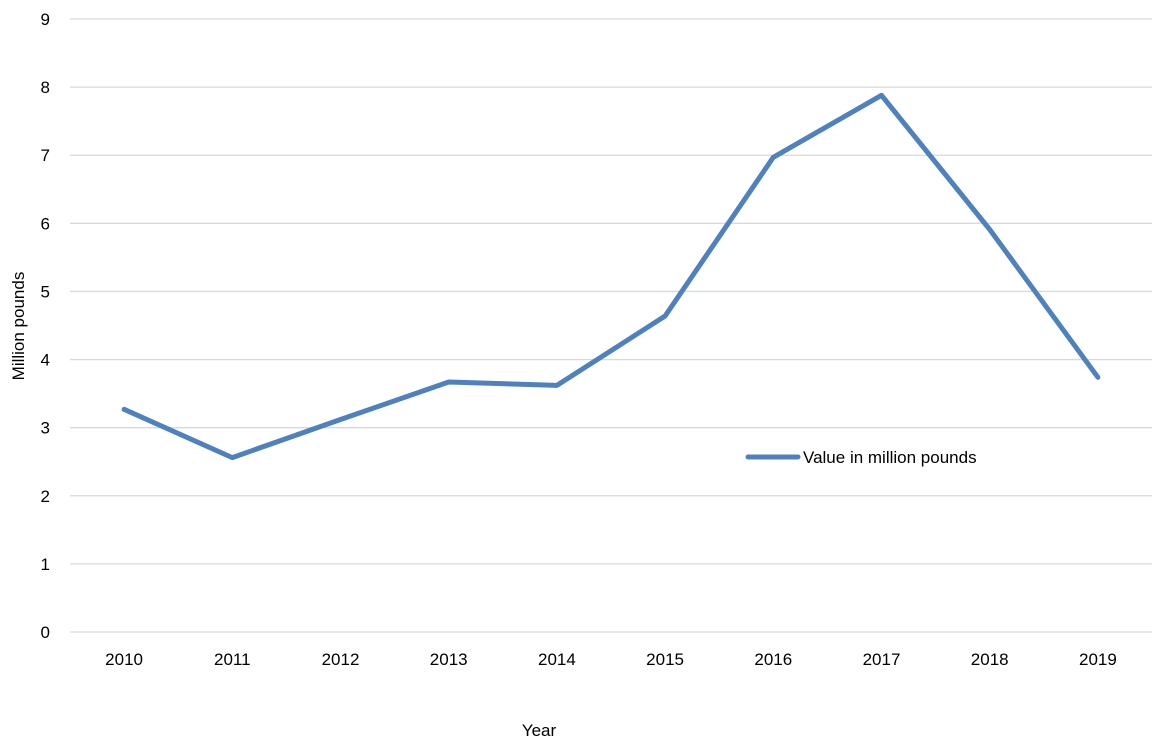 This screenshot has height=742, width=1152. Describe the element at coordinates (773, 659) in the screenshot. I see `x-tick-label: 2016` at that location.